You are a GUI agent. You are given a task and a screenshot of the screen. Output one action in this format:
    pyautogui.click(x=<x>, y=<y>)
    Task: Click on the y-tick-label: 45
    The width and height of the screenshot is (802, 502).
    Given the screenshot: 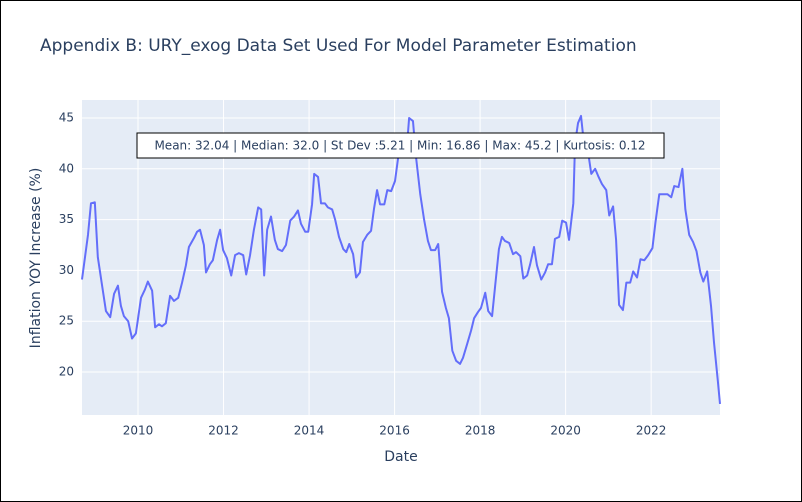 What is the action you would take?
    pyautogui.click(x=66, y=117)
    